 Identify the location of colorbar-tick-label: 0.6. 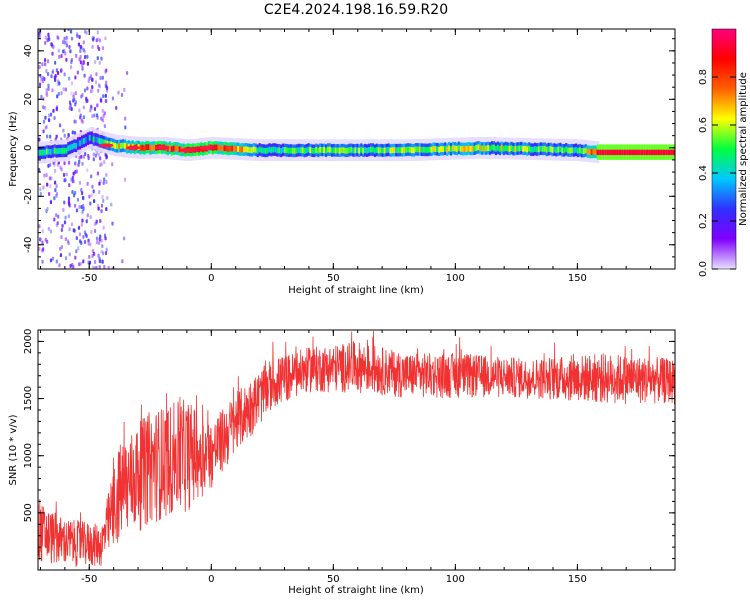
(703, 125).